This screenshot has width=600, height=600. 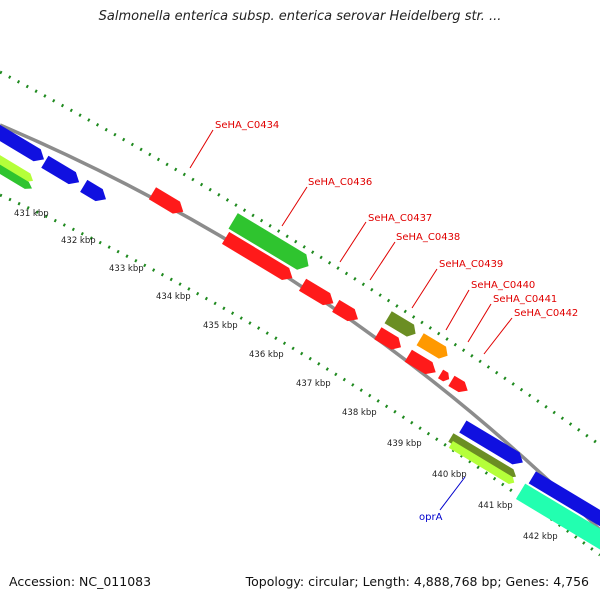 I want to click on kbp-label-441: 441 kbp, so click(x=495, y=506).